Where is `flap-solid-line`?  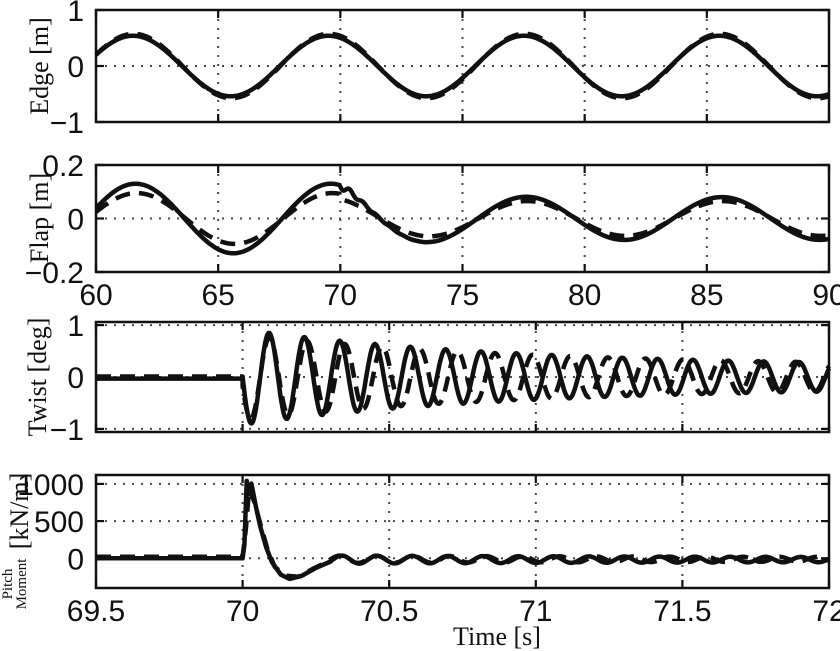
flap-solid-line is located at coordinates (462, 218).